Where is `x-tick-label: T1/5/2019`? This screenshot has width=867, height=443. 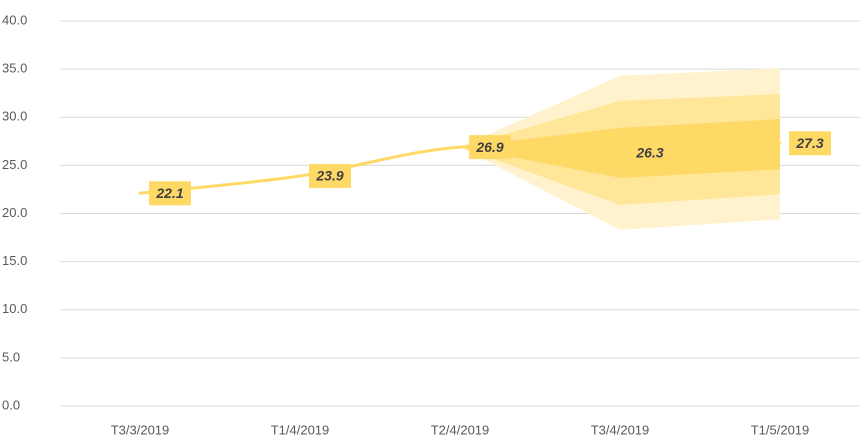
x-tick-label: T1/5/2019 is located at coordinates (780, 429).